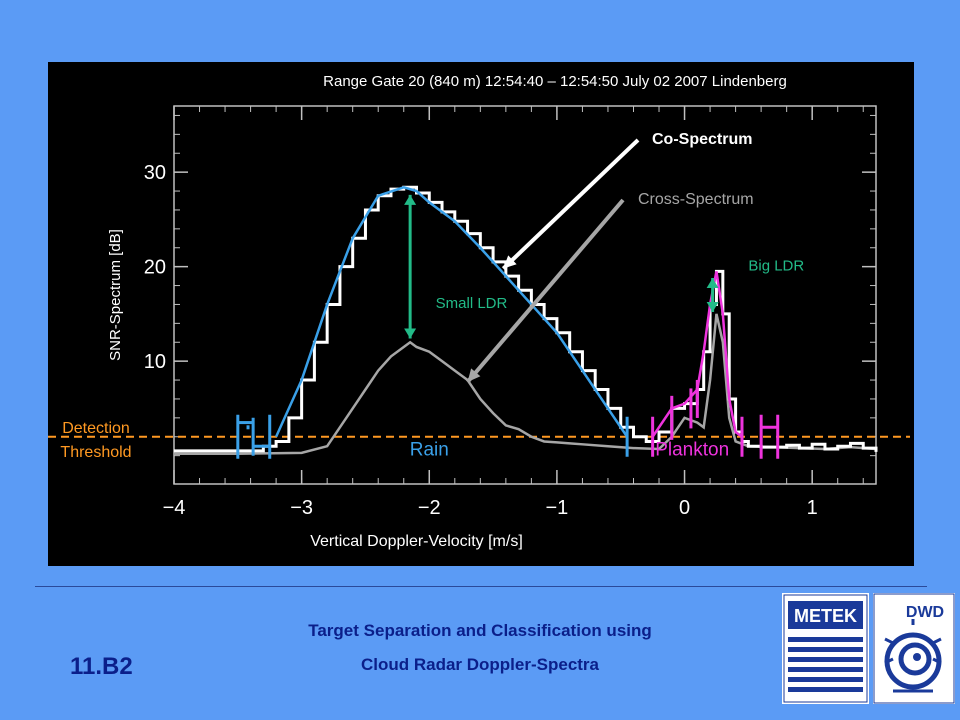 The width and height of the screenshot is (960, 720). Describe the element at coordinates (925, 612) in the screenshot. I see `dwd-logo-text: DWD` at that location.